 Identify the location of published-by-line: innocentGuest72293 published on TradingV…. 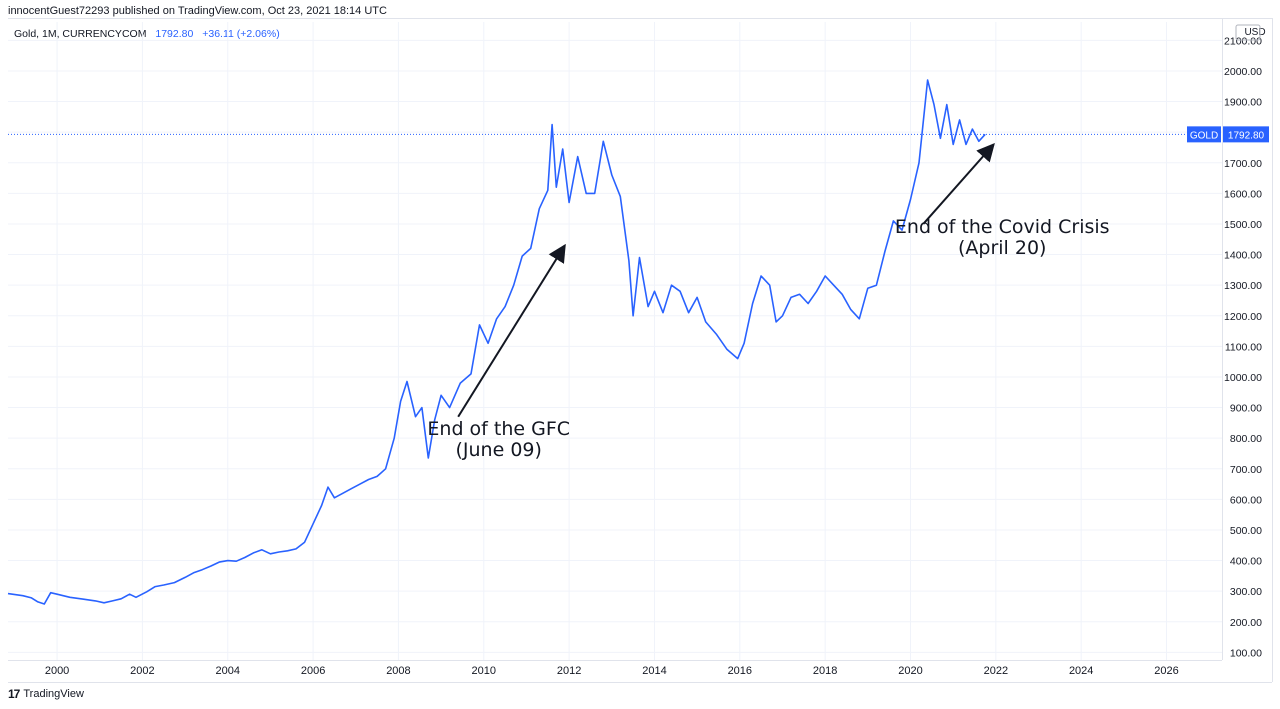
(197, 11).